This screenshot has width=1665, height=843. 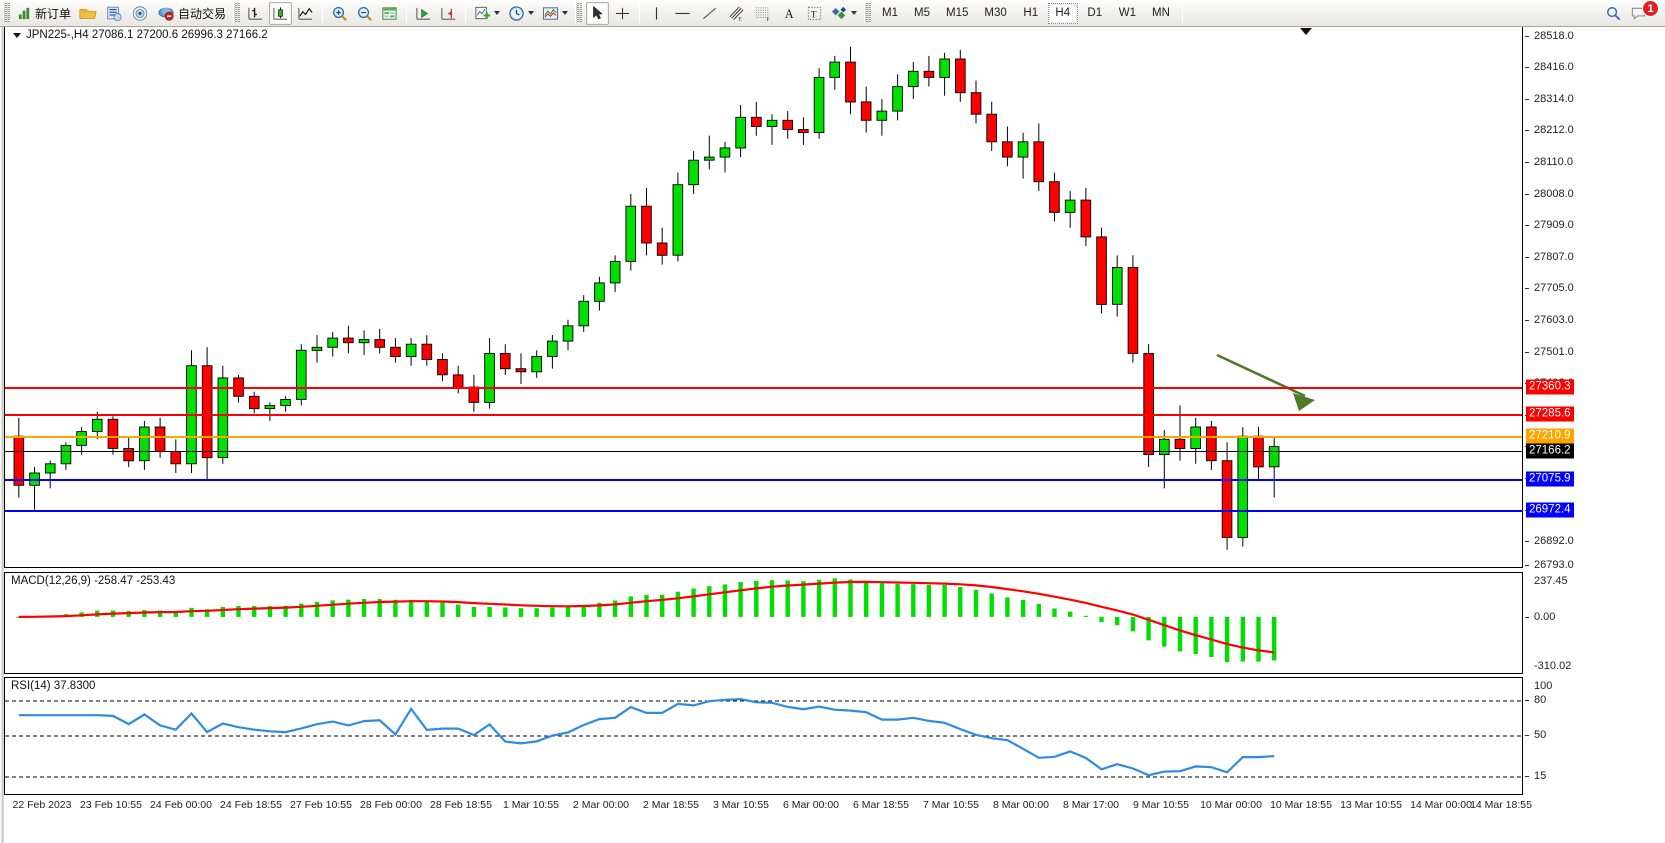 I want to click on vertical-line-button, so click(x=656, y=13).